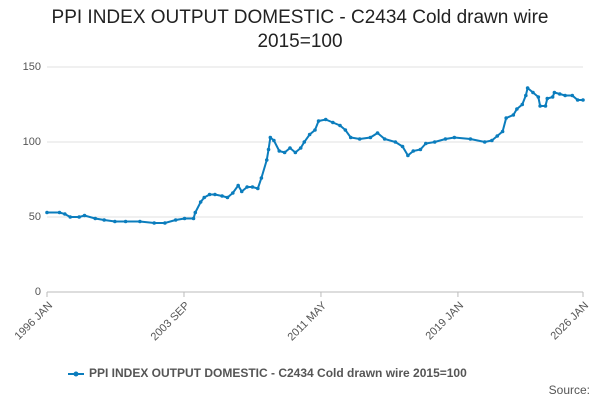 The width and height of the screenshot is (600, 400). I want to click on y-tick-label: 100, so click(32, 142).